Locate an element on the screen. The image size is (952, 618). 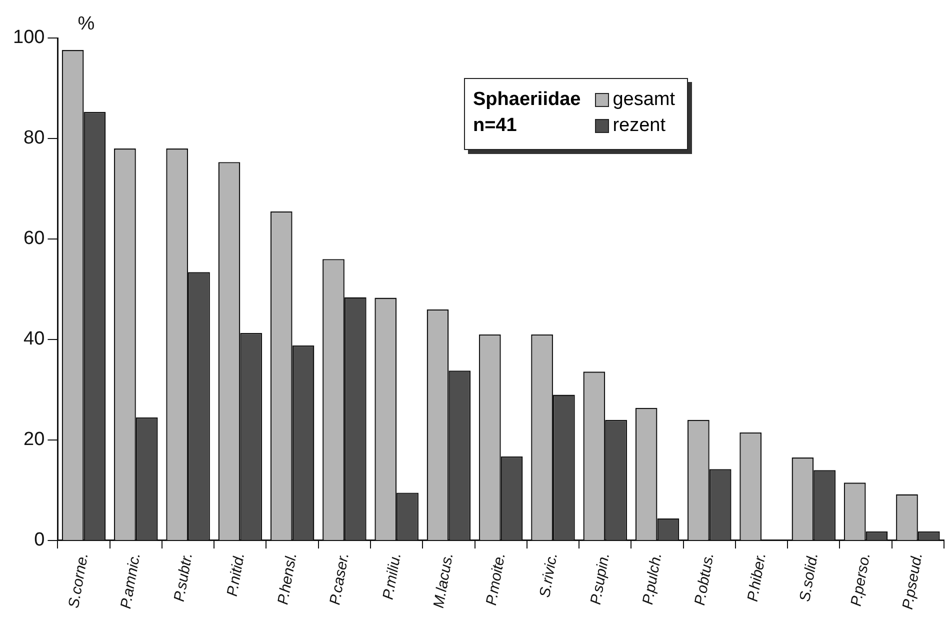
legend-title: Sphaeriidae n=41 is located at coordinates (527, 113).